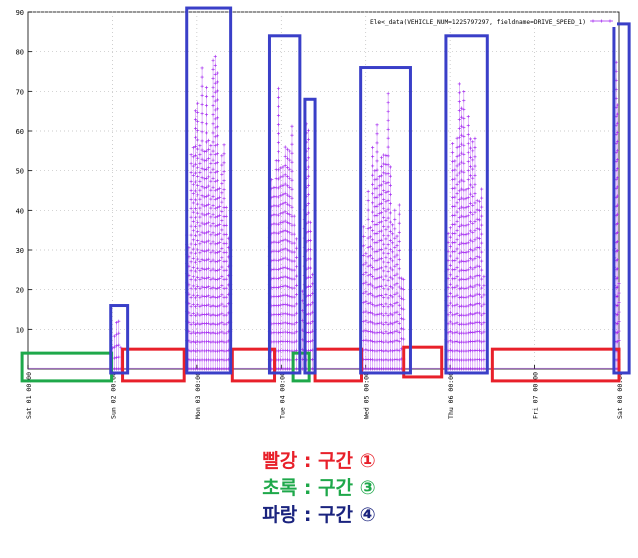 This screenshot has height=558, width=638. Describe the element at coordinates (282, 395) in the screenshot. I see `x-tick-label: Tue 04 00:00` at that location.